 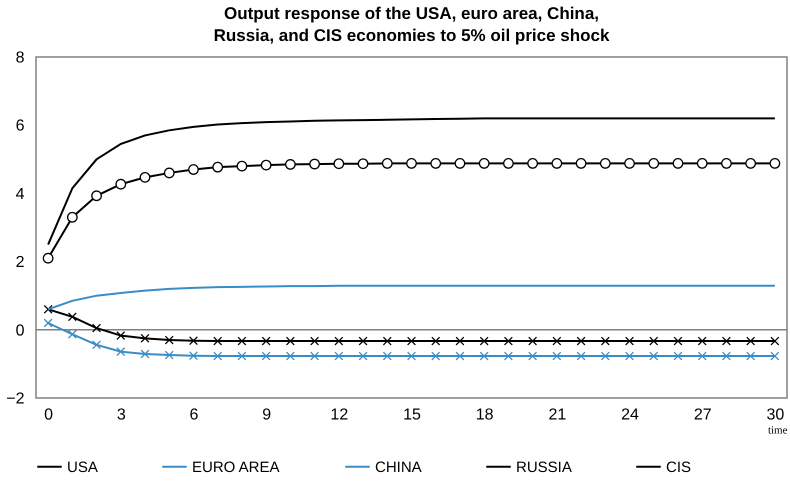 I want to click on x-axis-title: time, so click(x=778, y=430).